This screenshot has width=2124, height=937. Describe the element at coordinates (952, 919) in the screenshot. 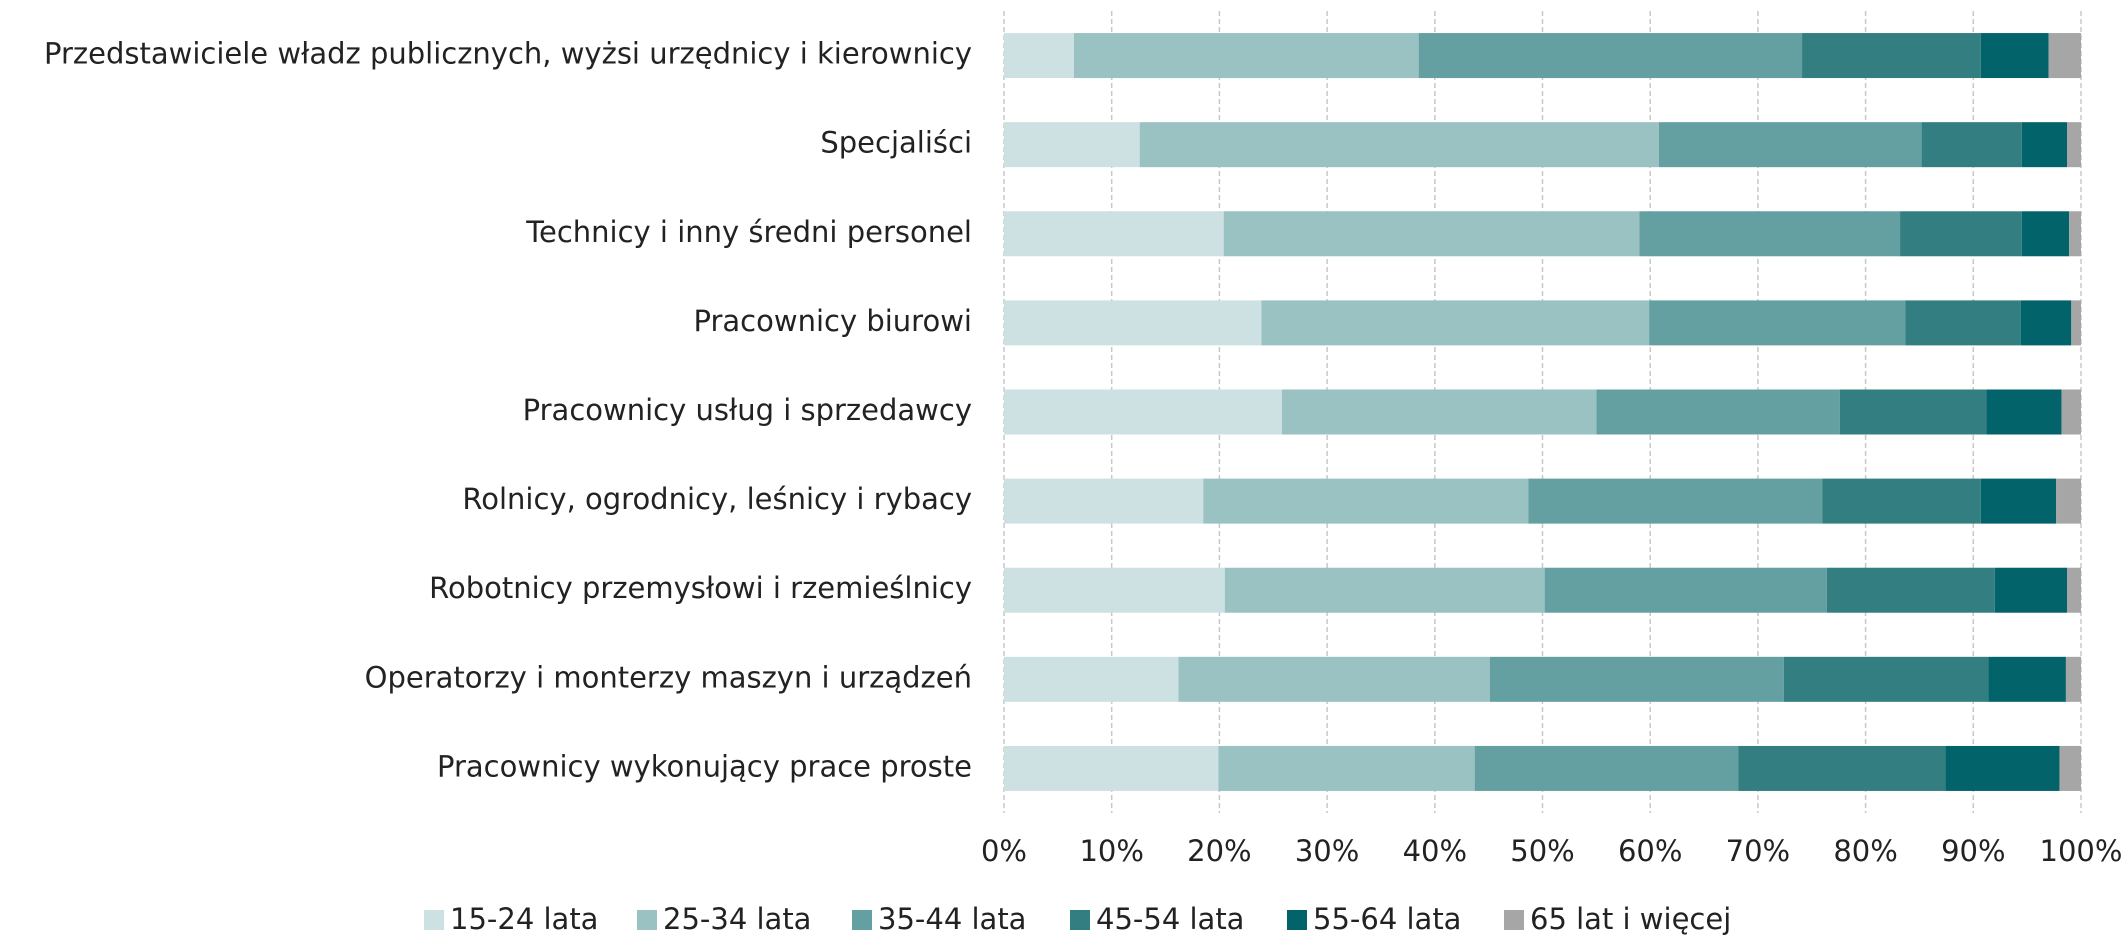

I see `legend-label: 35-44 lata` at that location.